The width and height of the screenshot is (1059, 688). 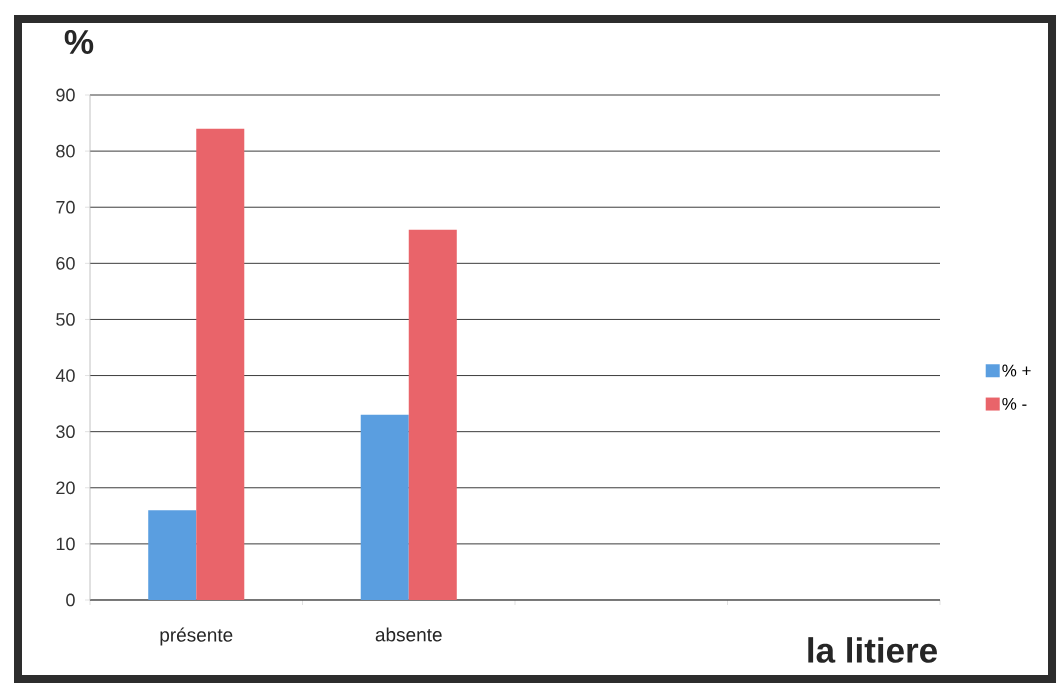 I want to click on y-tick-label: 40, so click(x=65, y=375).